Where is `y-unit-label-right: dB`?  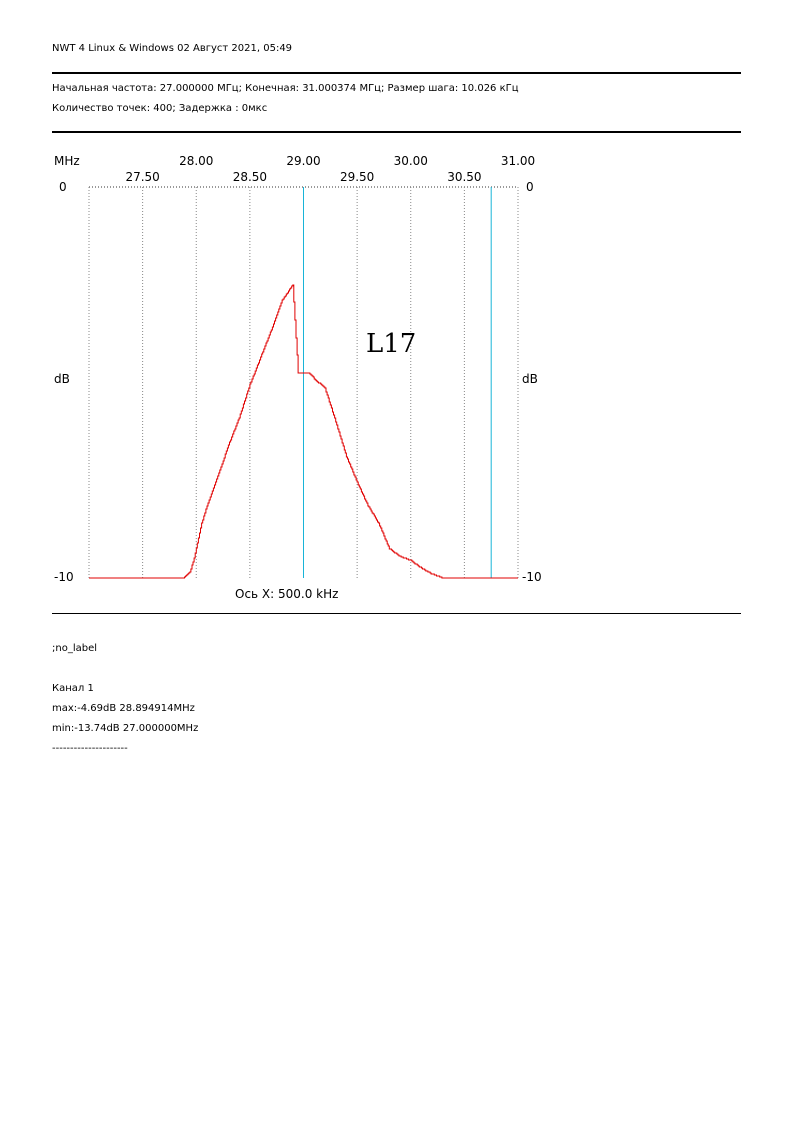 y-unit-label-right: dB is located at coordinates (530, 379).